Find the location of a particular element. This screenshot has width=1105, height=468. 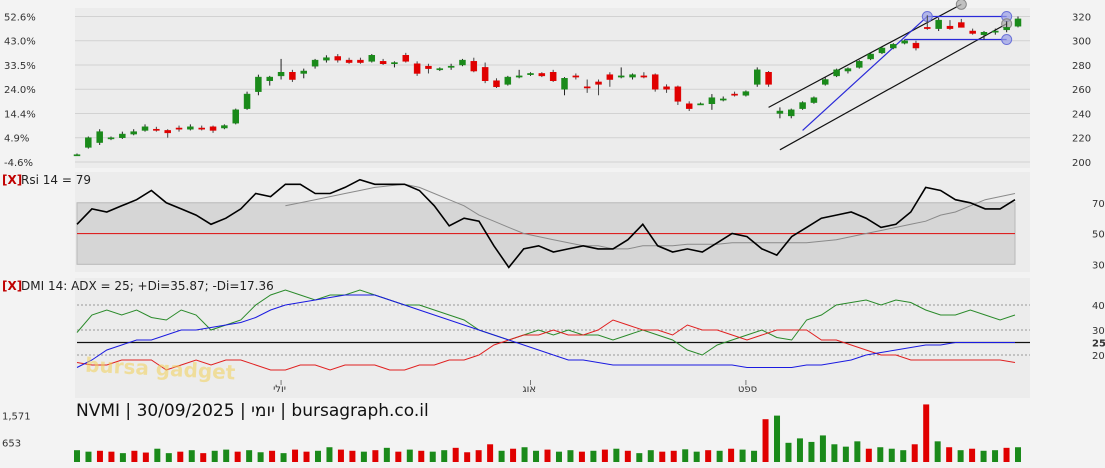

dmi-close-button: [X] is located at coordinates (12, 286).